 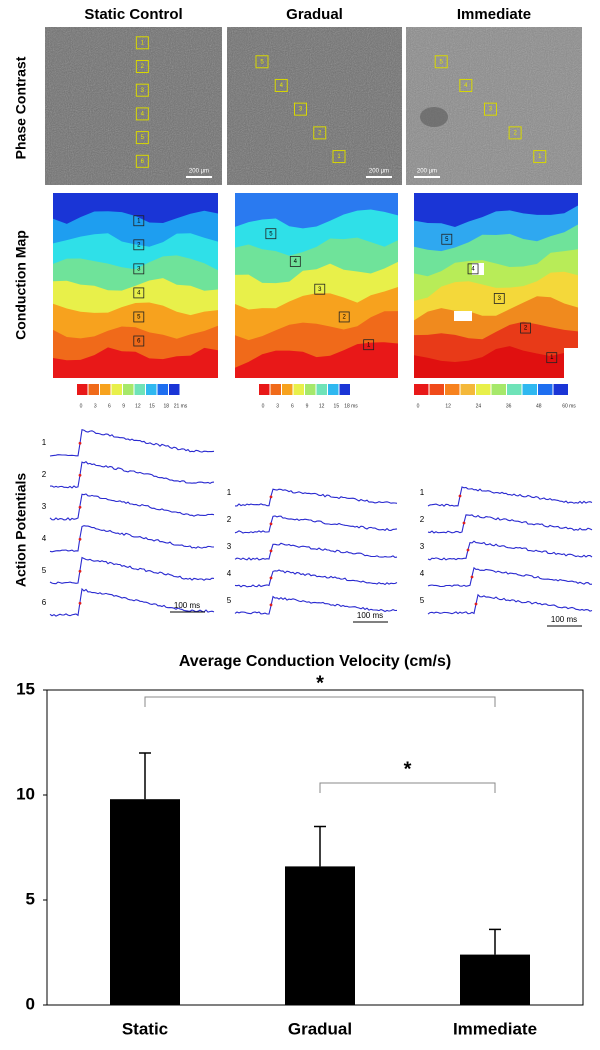 I want to click on scale-bar-label: 200 μm, so click(x=199, y=172).